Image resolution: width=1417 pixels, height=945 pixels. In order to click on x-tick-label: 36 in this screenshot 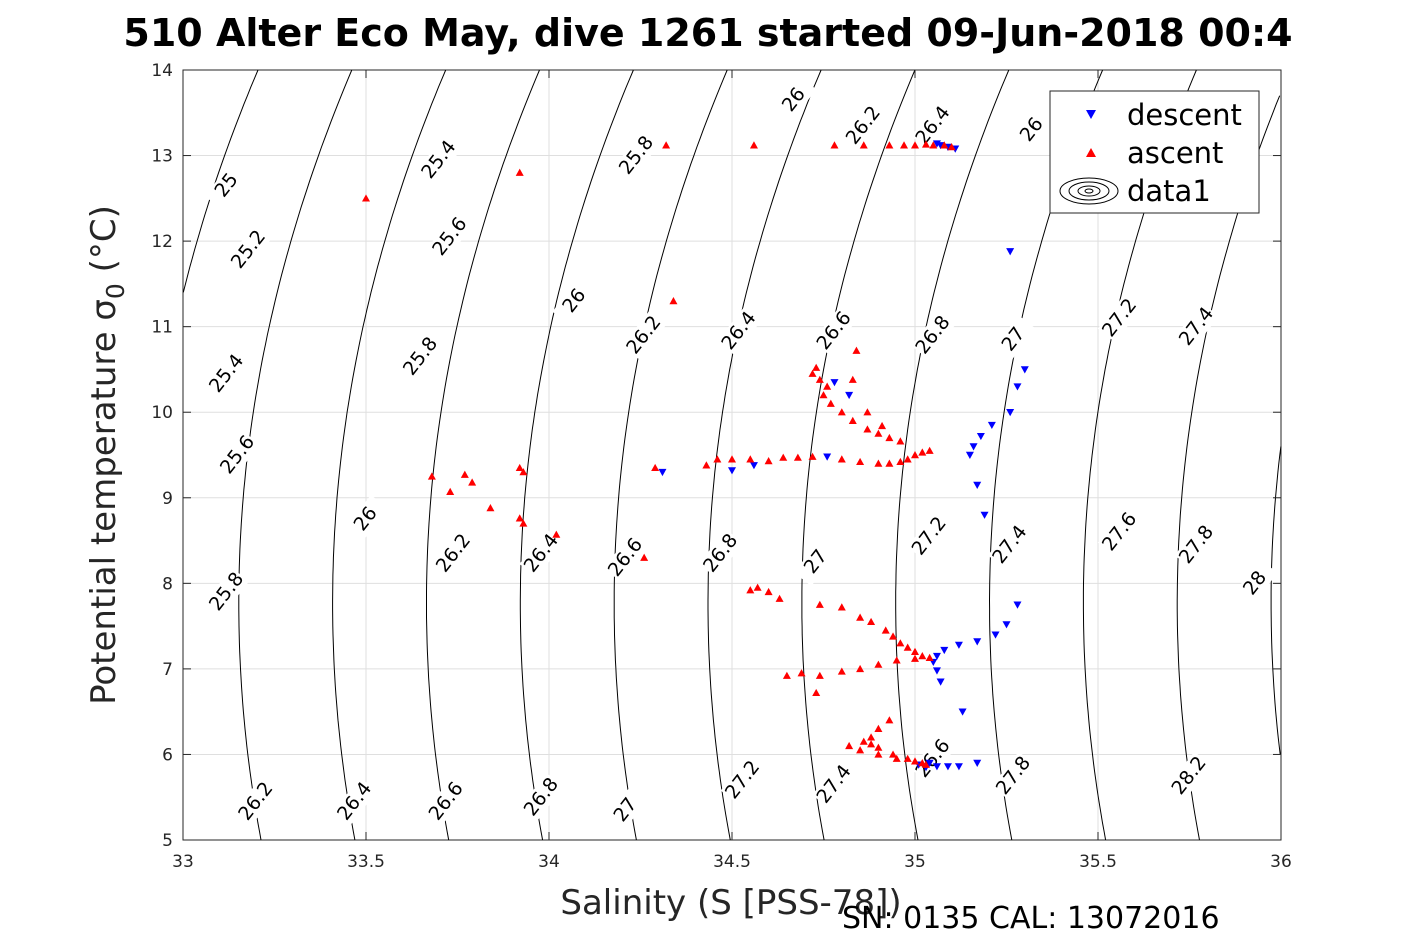, I will do `click(1281, 862)`.